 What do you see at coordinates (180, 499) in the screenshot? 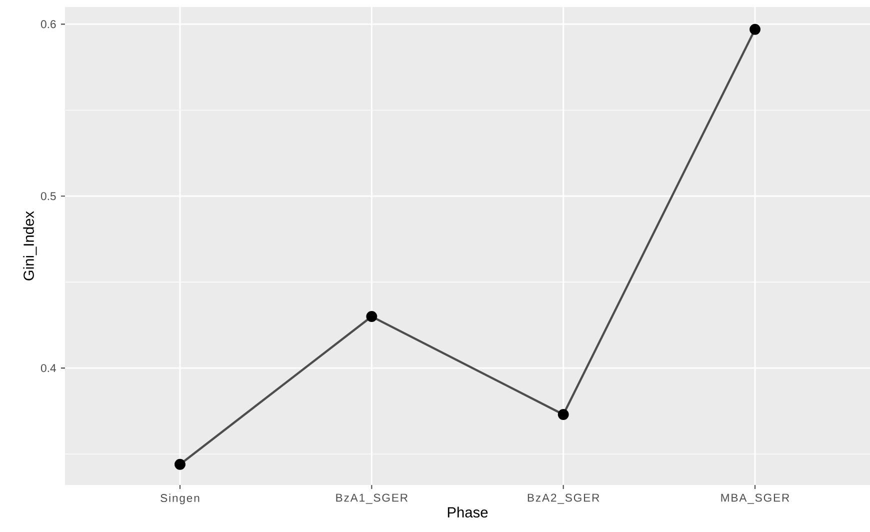
I see `x-tick-label: Singen` at bounding box center [180, 499].